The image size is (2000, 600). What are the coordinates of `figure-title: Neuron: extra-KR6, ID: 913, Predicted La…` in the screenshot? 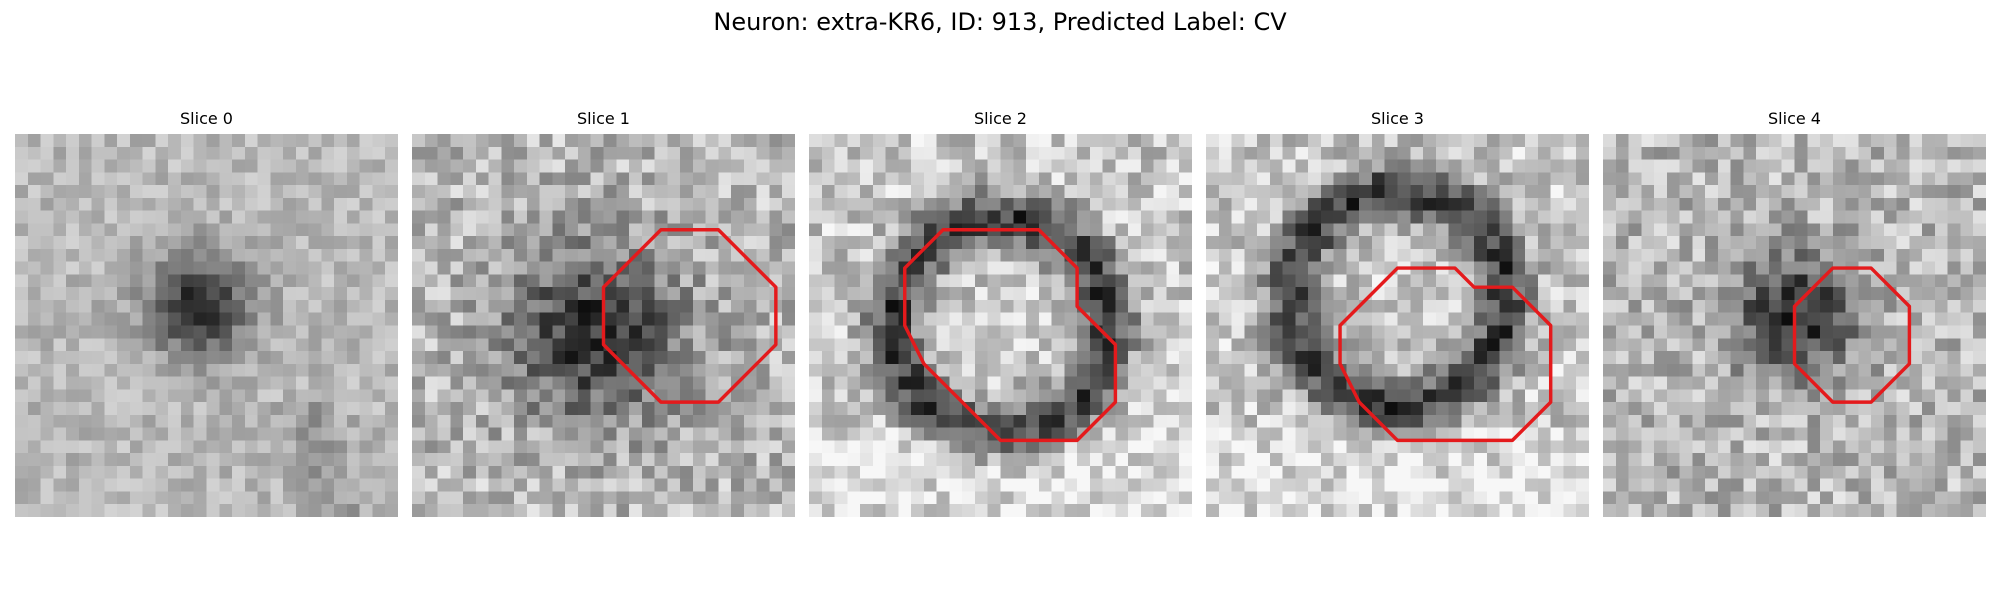 It's located at (1000, 22).